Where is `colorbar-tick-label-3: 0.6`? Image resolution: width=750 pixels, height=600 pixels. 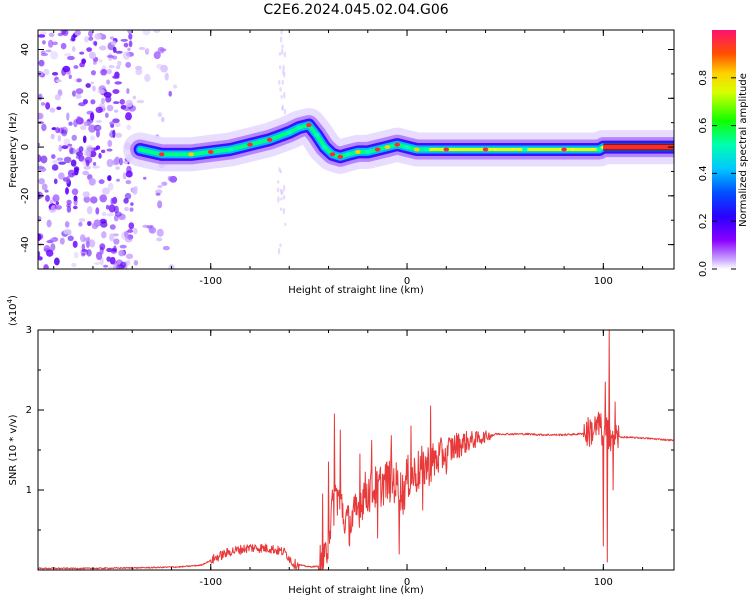
colorbar-tick-label-3: 0.6 is located at coordinates (703, 126).